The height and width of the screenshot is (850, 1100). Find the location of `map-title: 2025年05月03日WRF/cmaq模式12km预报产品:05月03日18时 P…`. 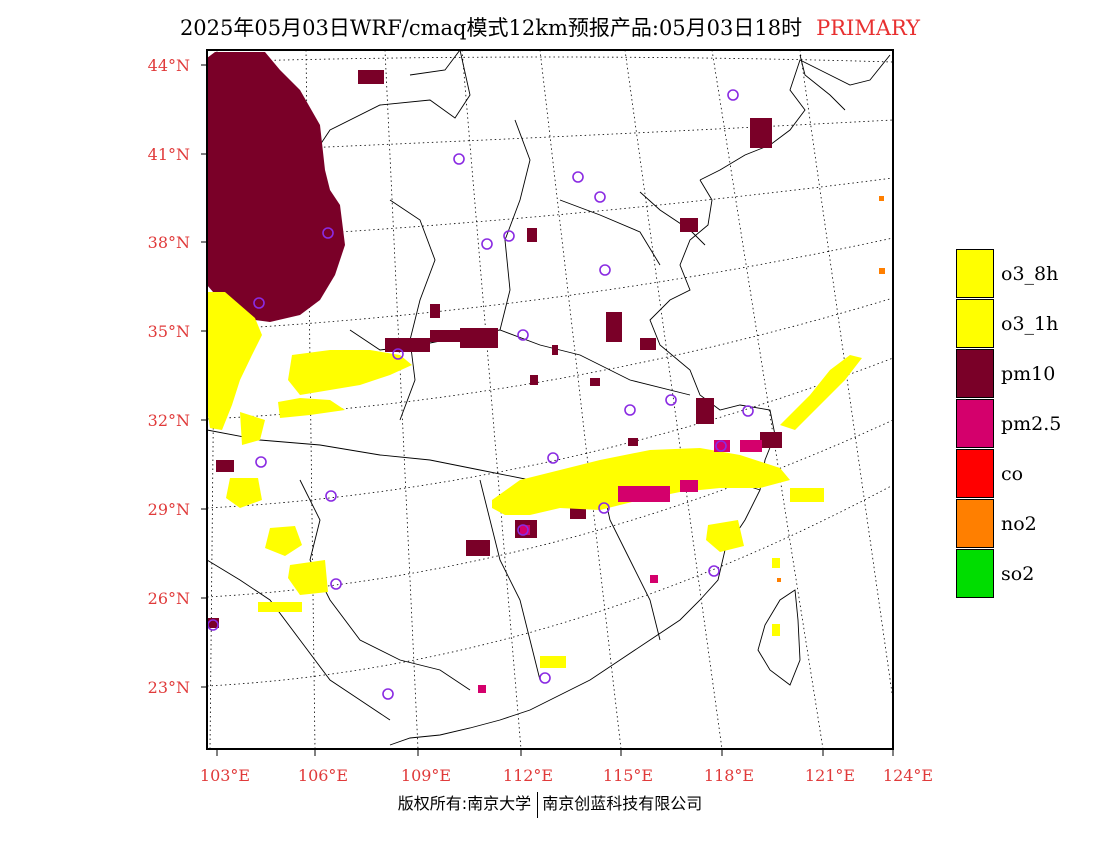

map-title: 2025年05月03日WRF/cmaq模式12km预报产品:05月03日18时 P… is located at coordinates (550, 27).